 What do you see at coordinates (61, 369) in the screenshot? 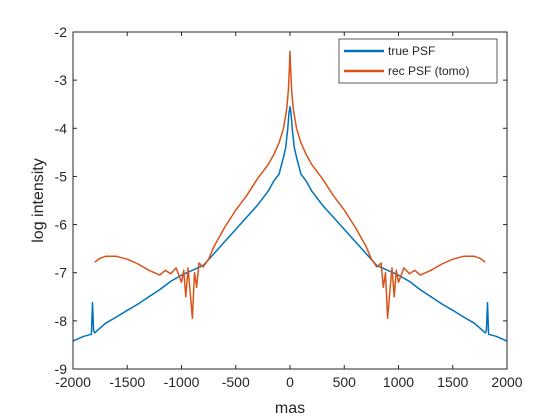
I see `y-tick-label: -9` at bounding box center [61, 369].